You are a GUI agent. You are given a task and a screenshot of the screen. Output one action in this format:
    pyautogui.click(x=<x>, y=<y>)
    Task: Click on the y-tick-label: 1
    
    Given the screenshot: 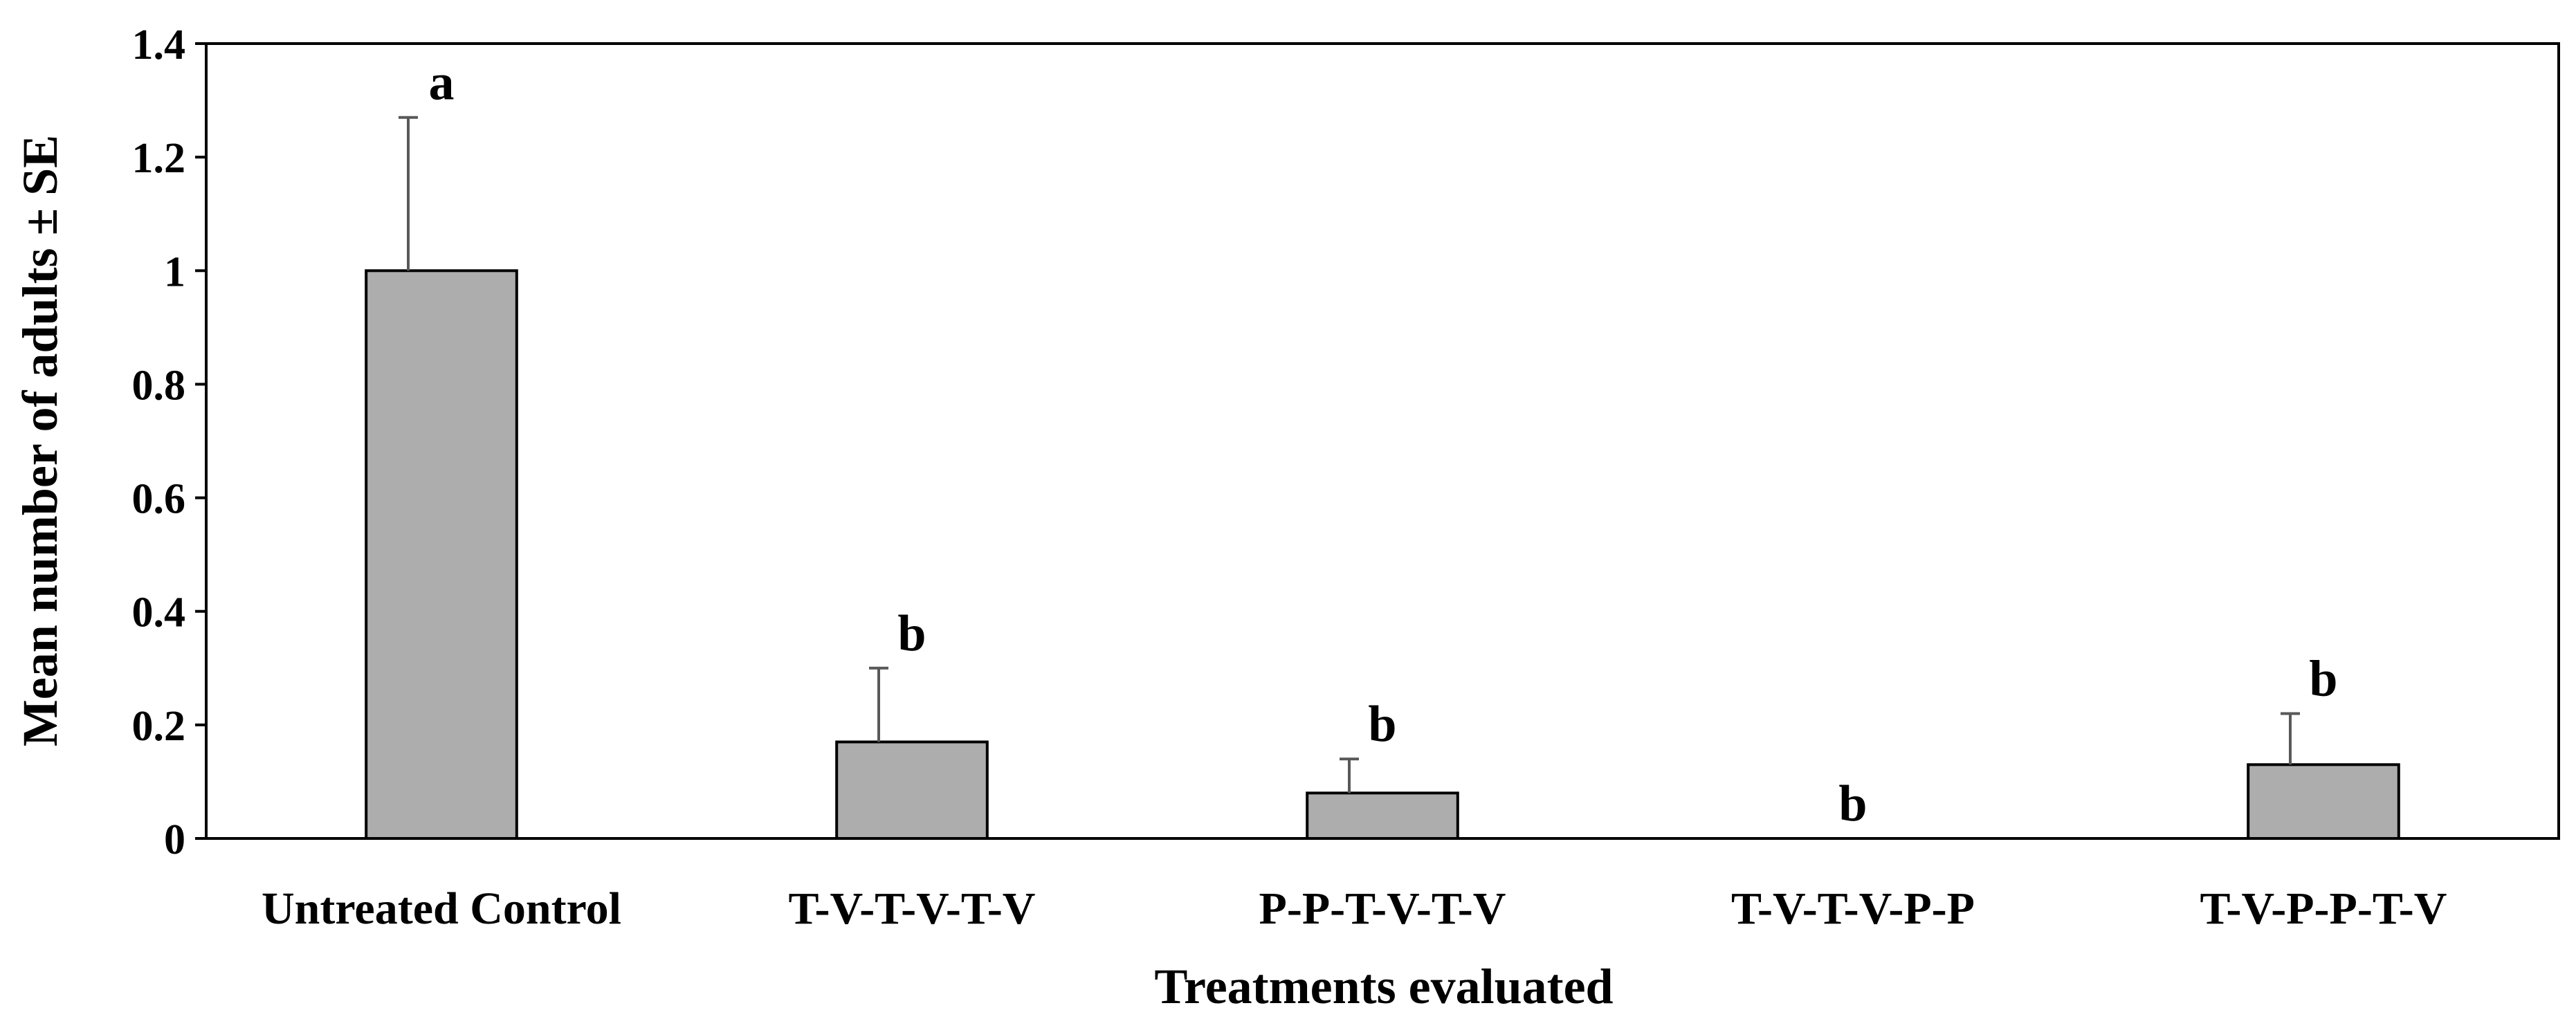 What is the action you would take?
    pyautogui.click(x=175, y=272)
    